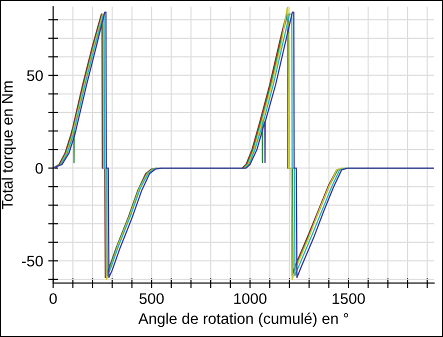 The image size is (443, 337). Describe the element at coordinates (250, 298) in the screenshot. I see `x-tick-label: 1000` at that location.